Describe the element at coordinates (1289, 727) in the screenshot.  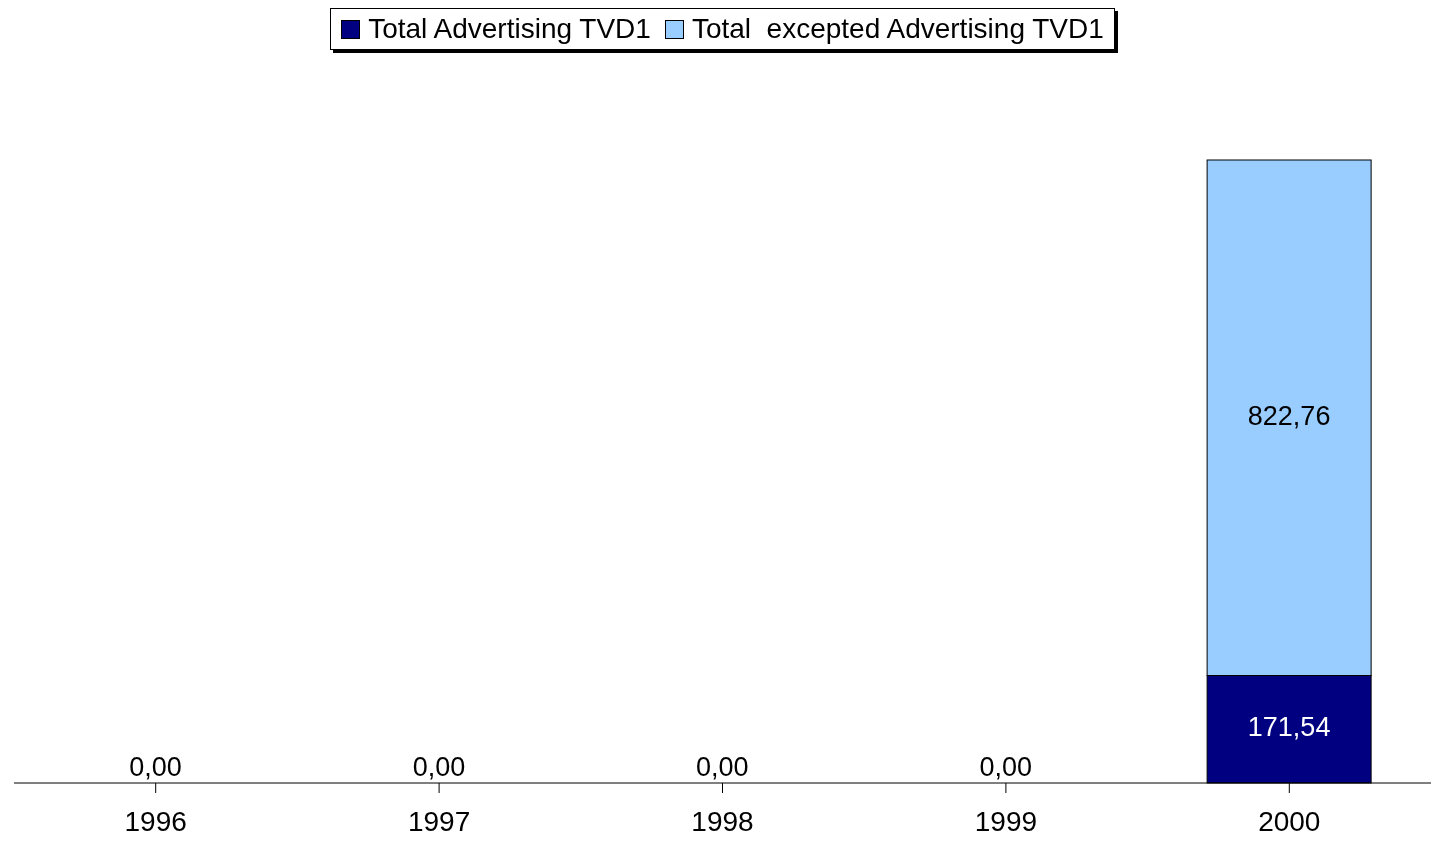
I see `data-label: 171,54` at that location.